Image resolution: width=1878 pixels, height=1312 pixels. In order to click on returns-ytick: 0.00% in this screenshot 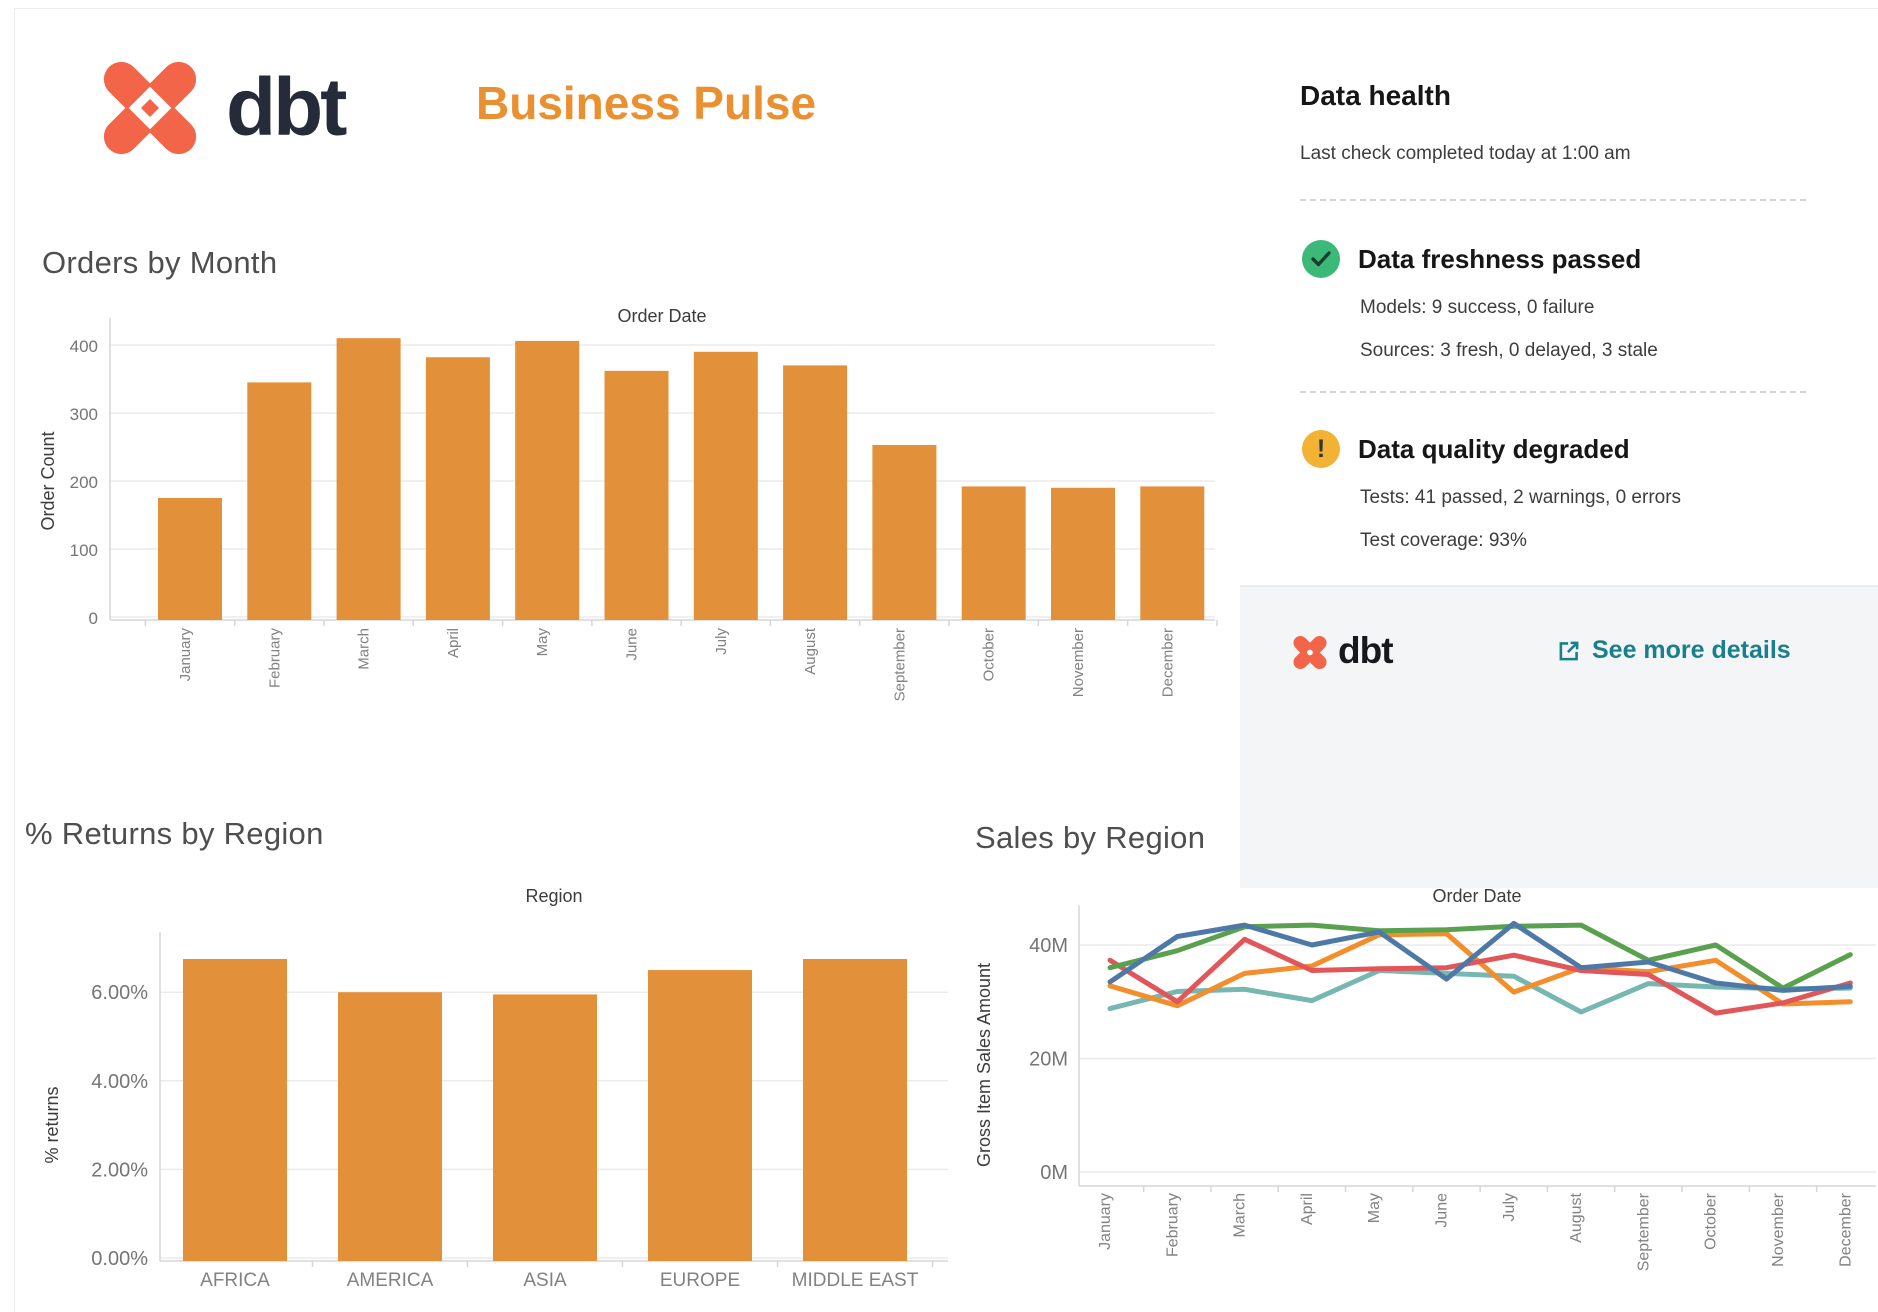, I will do `click(119, 1259)`.